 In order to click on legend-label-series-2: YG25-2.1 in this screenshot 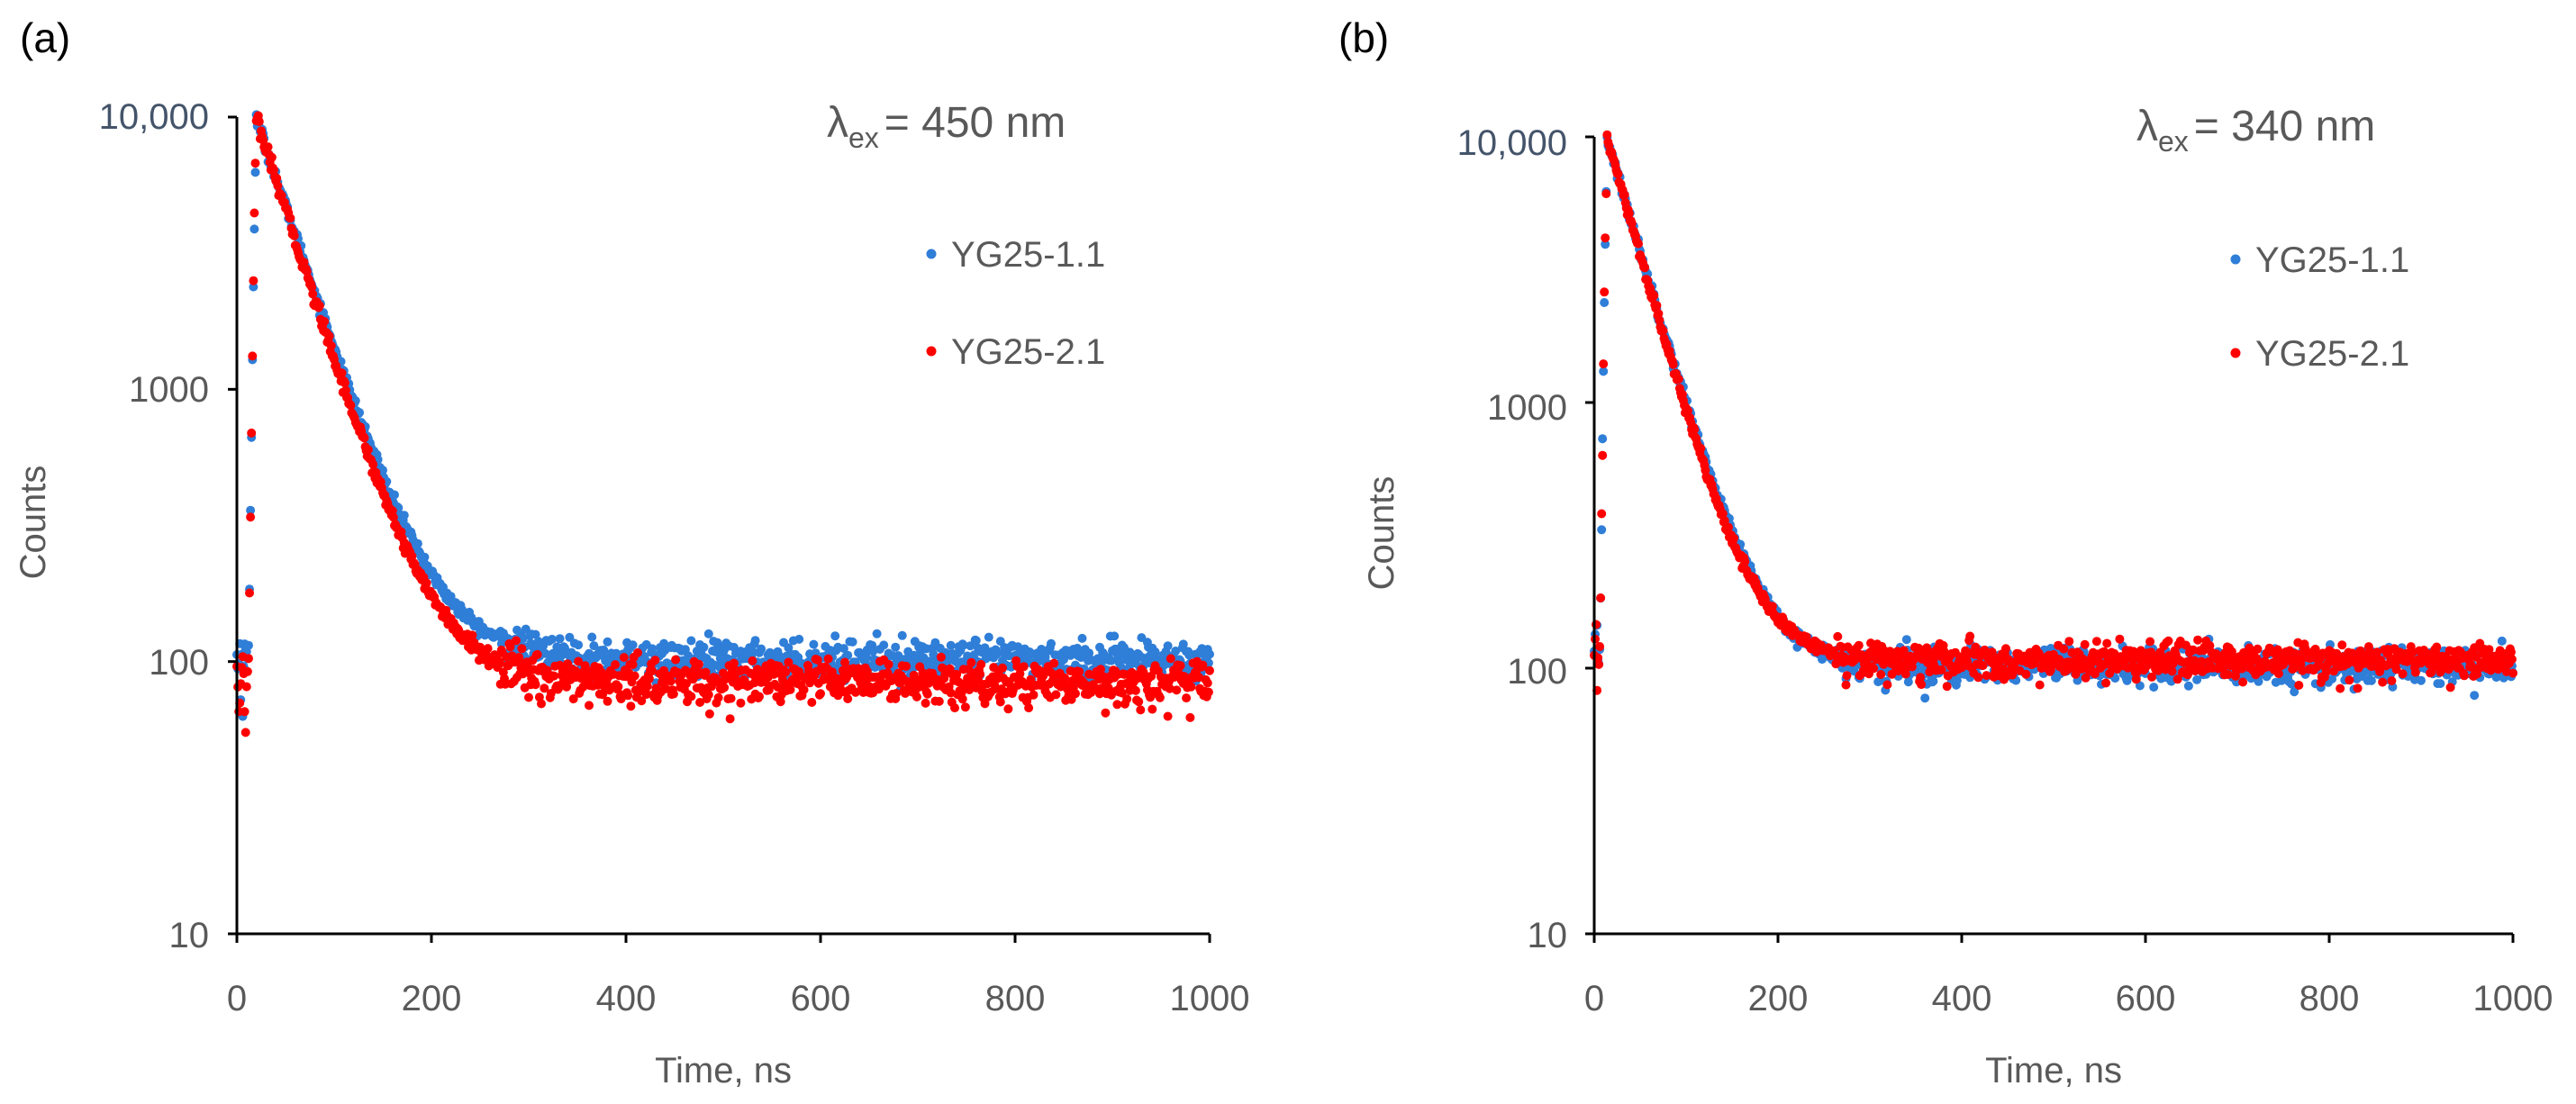, I will do `click(2332, 354)`.